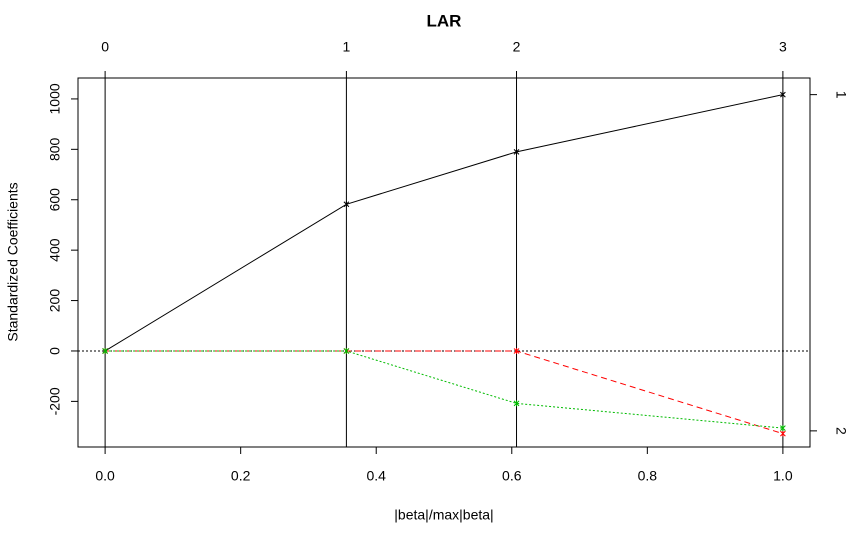  Describe the element at coordinates (13, 261) in the screenshot. I see `y-axis-label: Standardized Coefficients` at that location.